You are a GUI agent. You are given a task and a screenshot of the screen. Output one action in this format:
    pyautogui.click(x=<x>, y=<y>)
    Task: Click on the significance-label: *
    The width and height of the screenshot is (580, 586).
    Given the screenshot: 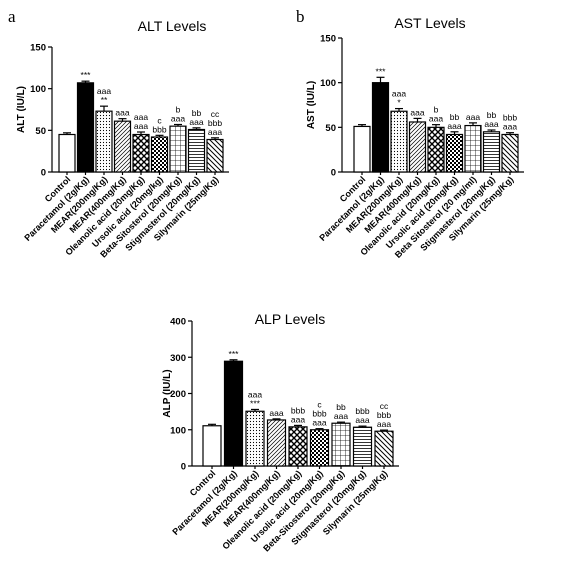 What is the action you would take?
    pyautogui.click(x=399, y=103)
    